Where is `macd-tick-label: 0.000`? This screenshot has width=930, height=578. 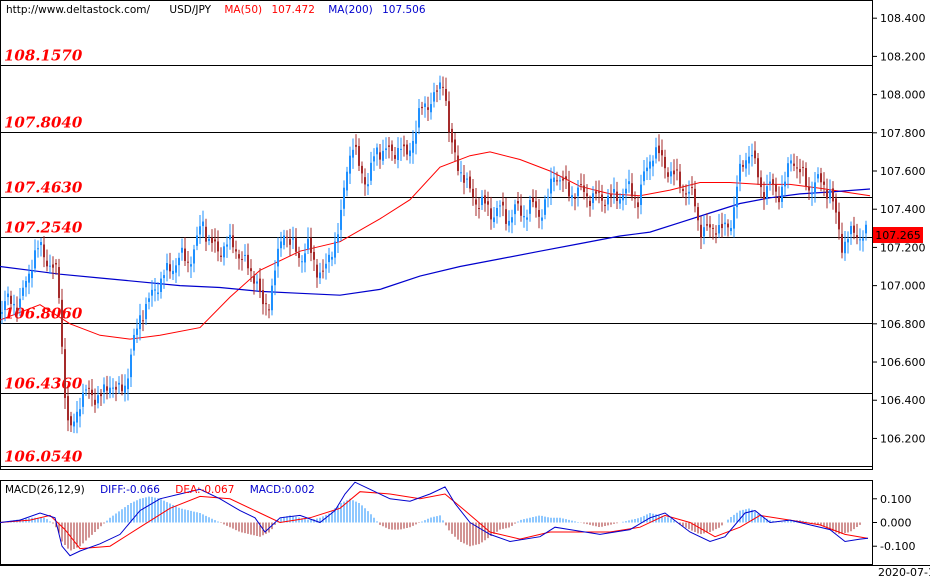
macd-tick-label: 0.000 is located at coordinates (896, 523).